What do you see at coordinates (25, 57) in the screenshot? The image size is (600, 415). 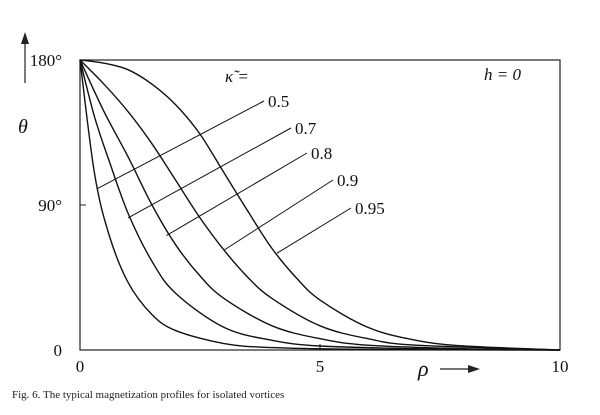 I see `y-axis-arrow` at bounding box center [25, 57].